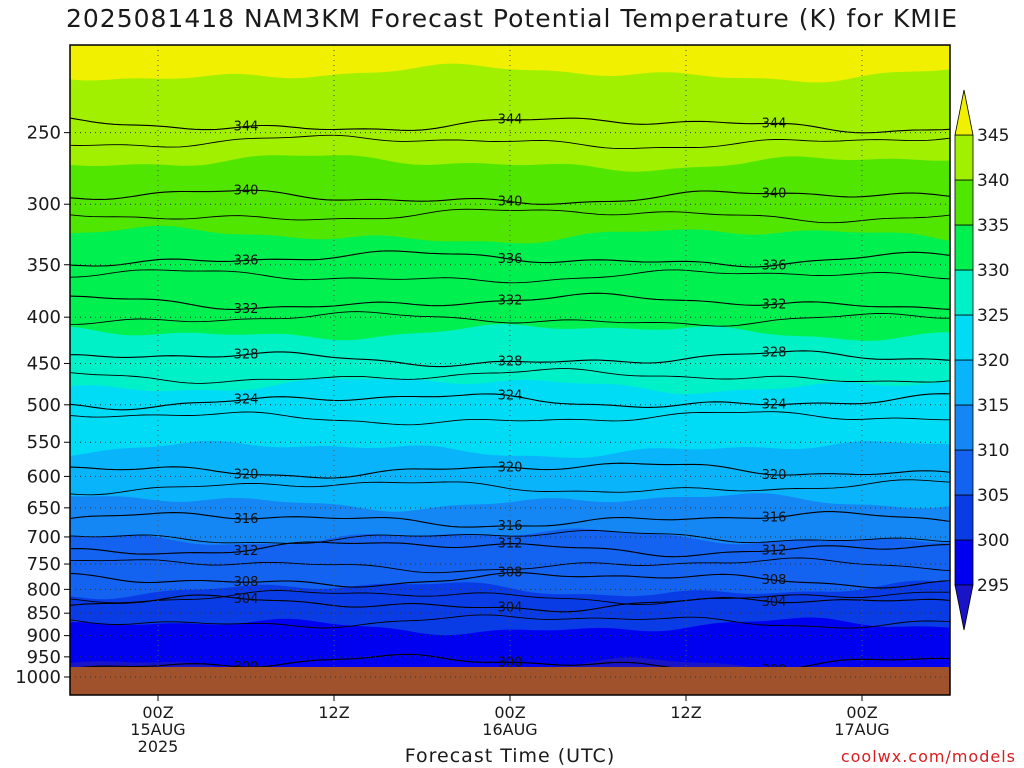 The width and height of the screenshot is (1024, 768). What do you see at coordinates (44, 317) in the screenshot?
I see `y-tick-label: 400` at bounding box center [44, 317].